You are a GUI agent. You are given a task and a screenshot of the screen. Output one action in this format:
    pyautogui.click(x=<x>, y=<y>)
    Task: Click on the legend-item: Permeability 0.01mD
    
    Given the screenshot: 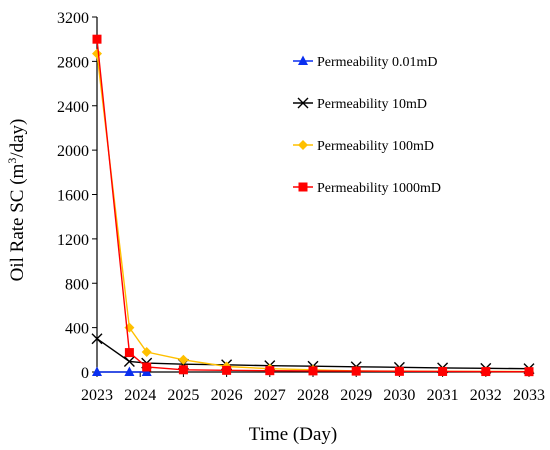 What is the action you would take?
    pyautogui.click(x=365, y=62)
    